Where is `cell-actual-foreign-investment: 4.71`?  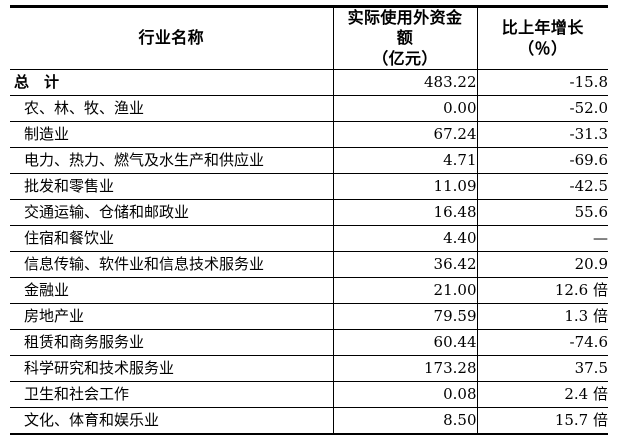
cell-actual-foreign-investment: 4.71 is located at coordinates (405, 161).